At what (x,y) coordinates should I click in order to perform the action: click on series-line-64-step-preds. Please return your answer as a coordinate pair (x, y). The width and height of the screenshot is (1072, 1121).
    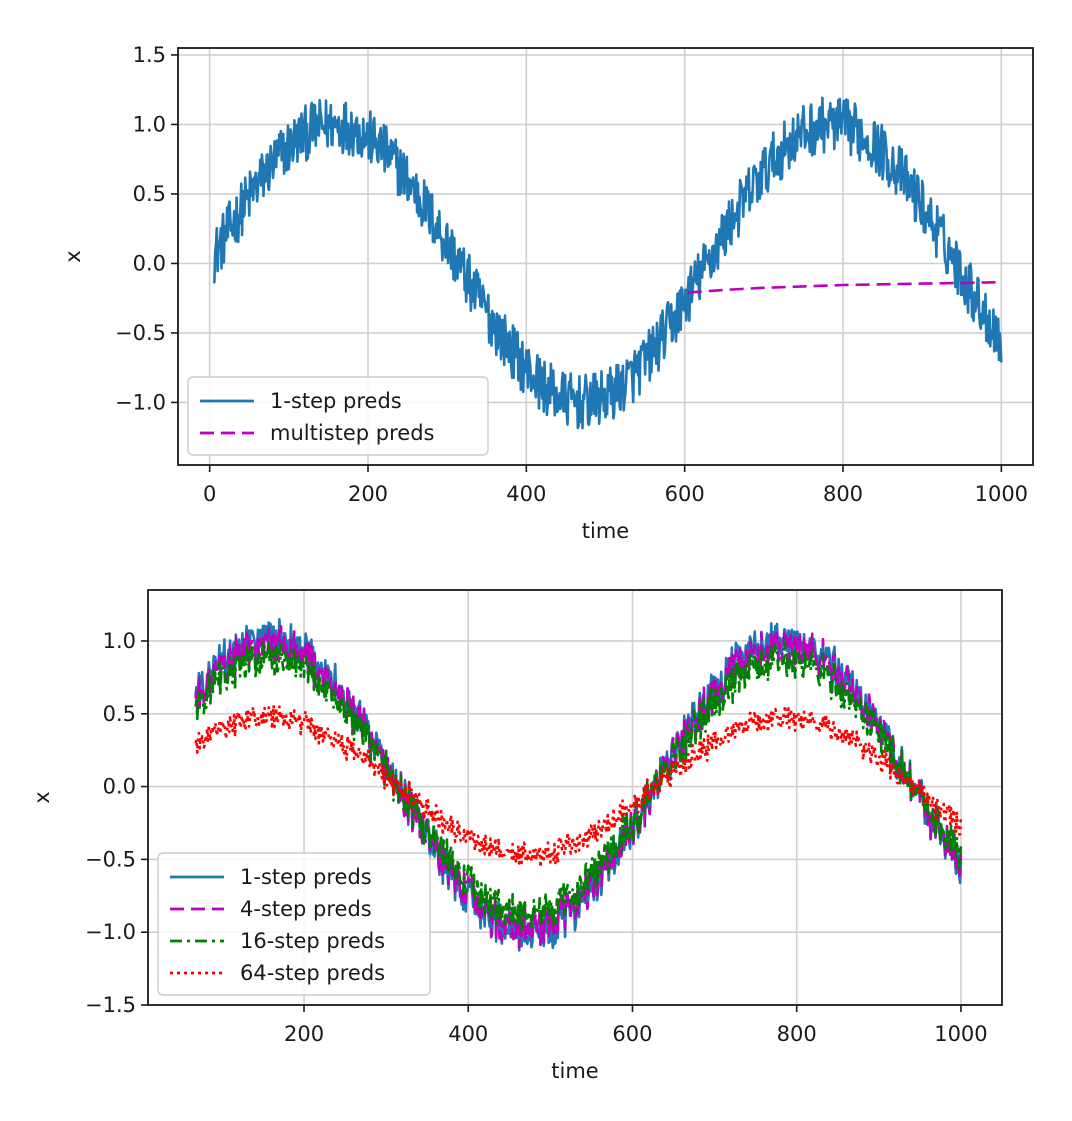
    Looking at the image, I should click on (578, 786).